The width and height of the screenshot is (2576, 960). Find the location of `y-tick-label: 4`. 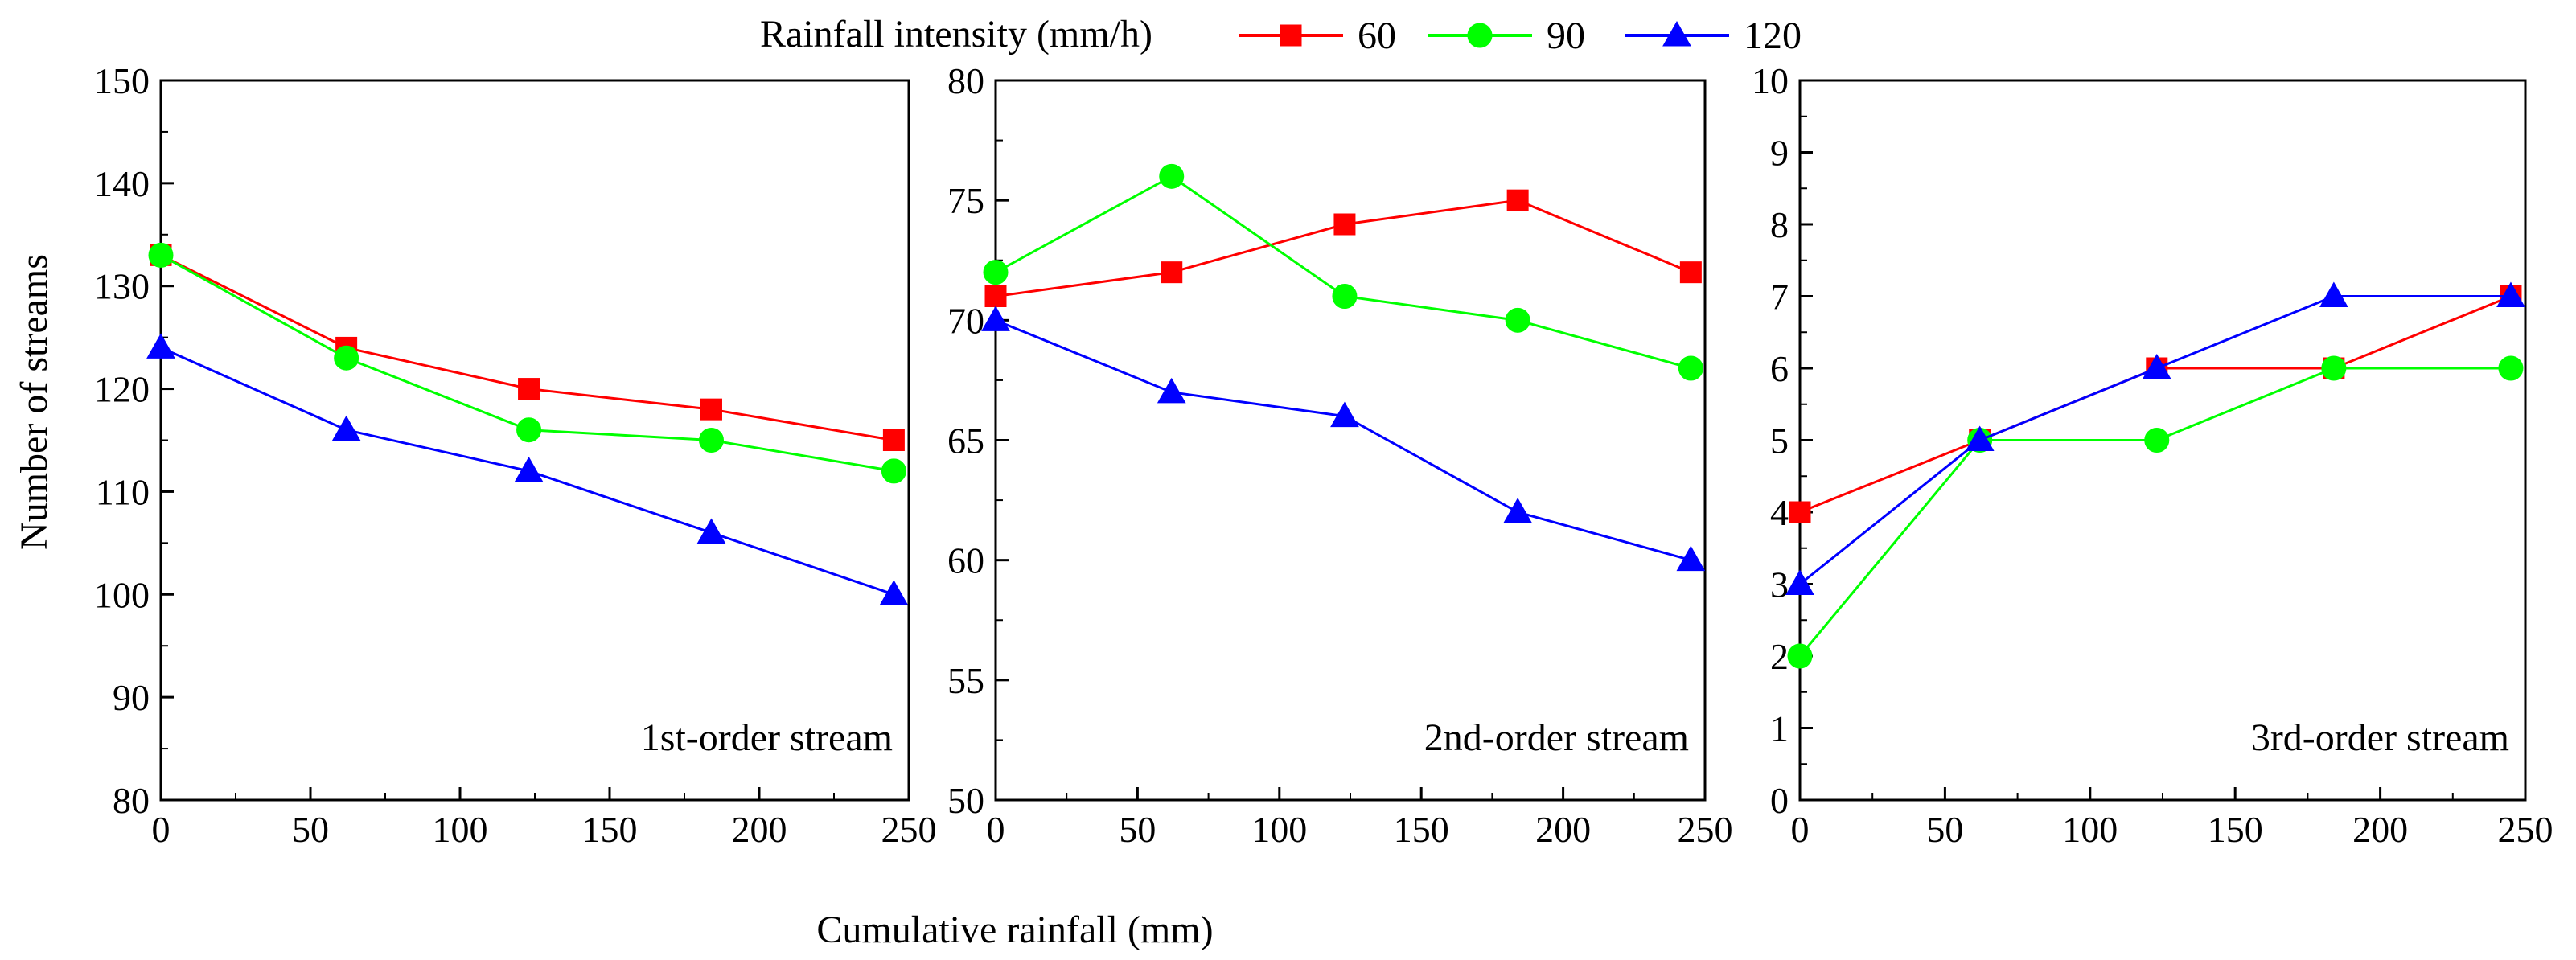

y-tick-label: 4 is located at coordinates (1779, 512).